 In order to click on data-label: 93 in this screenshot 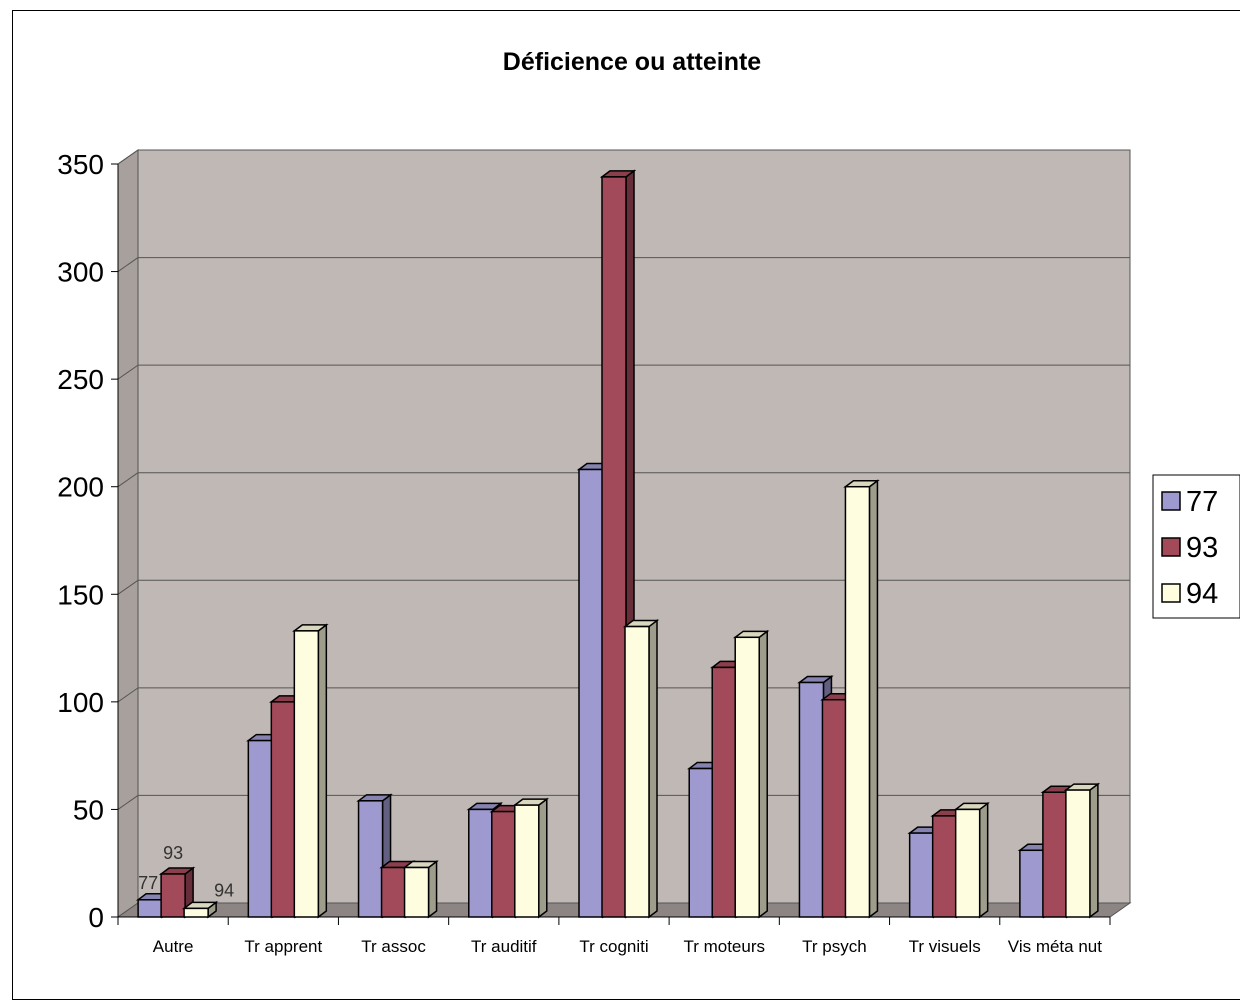, I will do `click(173, 853)`.